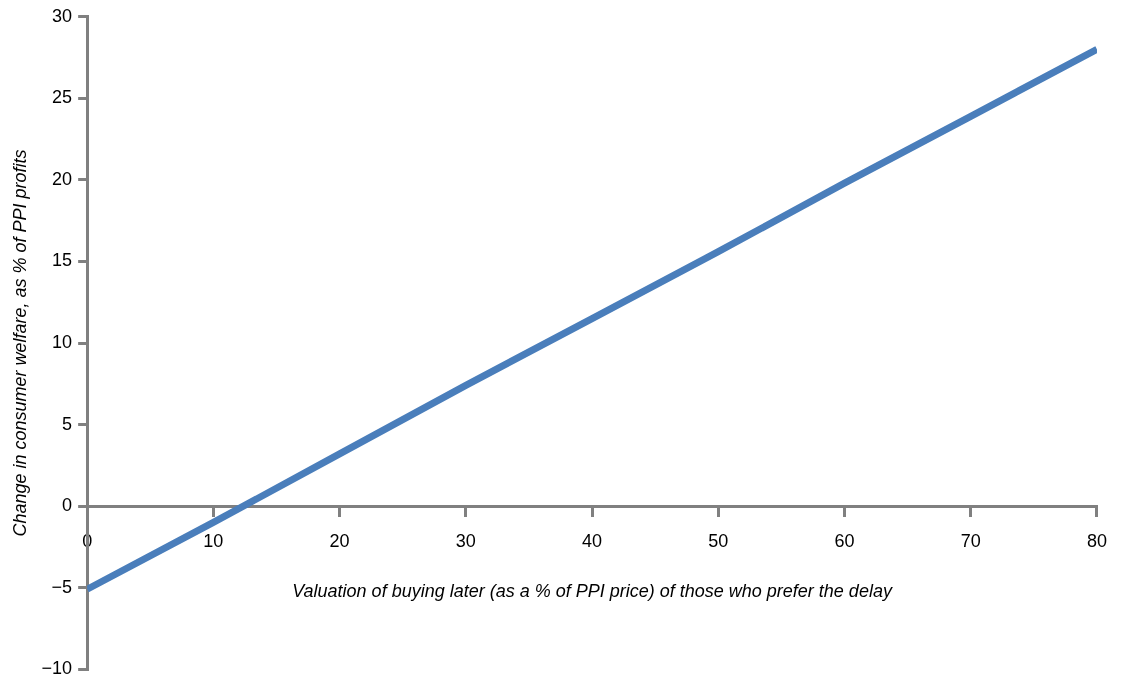 Image resolution: width=1123 pixels, height=686 pixels. Describe the element at coordinates (57, 668) in the screenshot. I see `y-tick-label: −10` at that location.